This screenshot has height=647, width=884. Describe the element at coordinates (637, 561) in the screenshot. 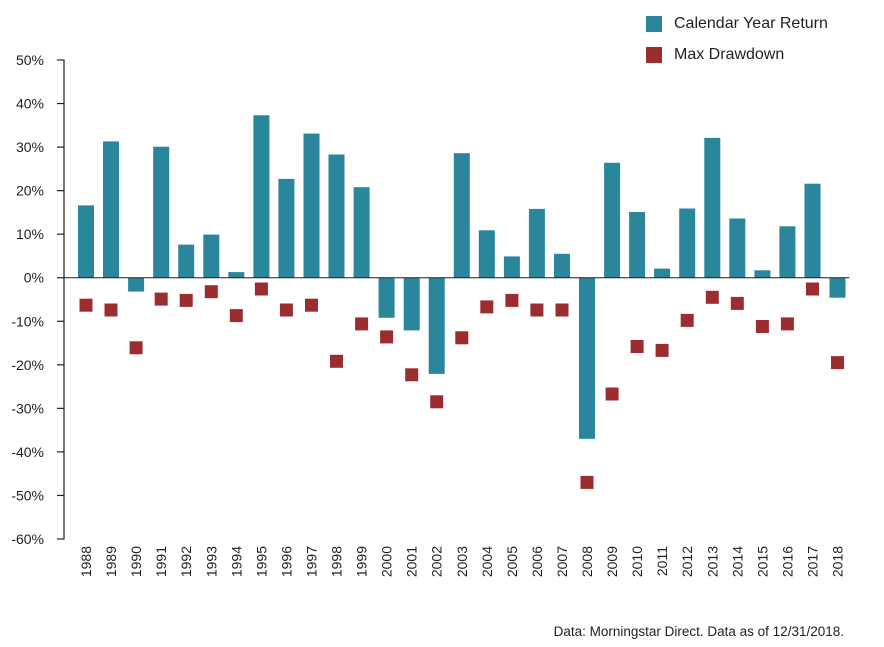

I see `x-tick-label-2010: 2010` at that location.